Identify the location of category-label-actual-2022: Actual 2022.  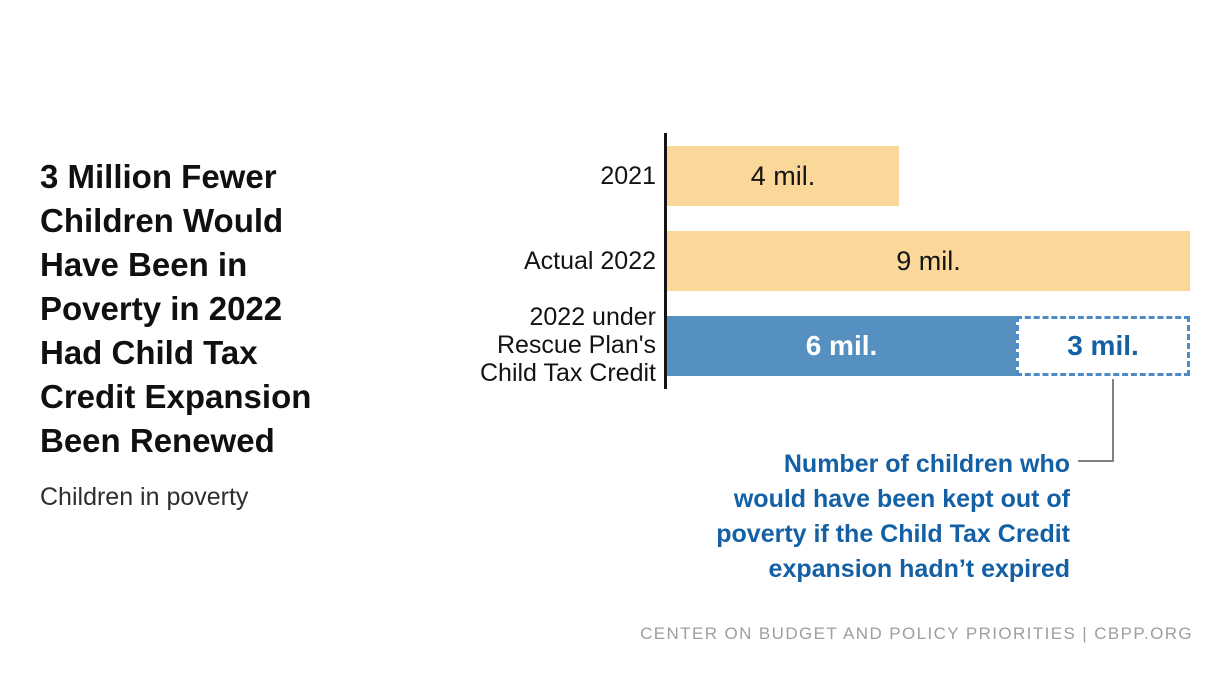
(589, 260).